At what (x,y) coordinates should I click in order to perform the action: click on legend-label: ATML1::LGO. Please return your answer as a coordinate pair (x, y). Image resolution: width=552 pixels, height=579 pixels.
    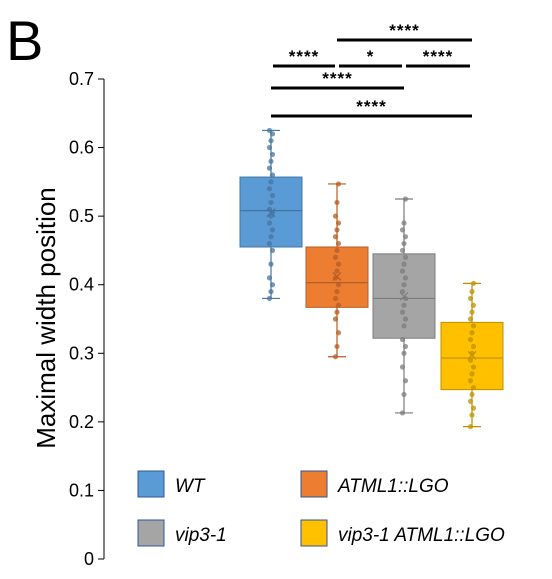
    Looking at the image, I should click on (393, 486).